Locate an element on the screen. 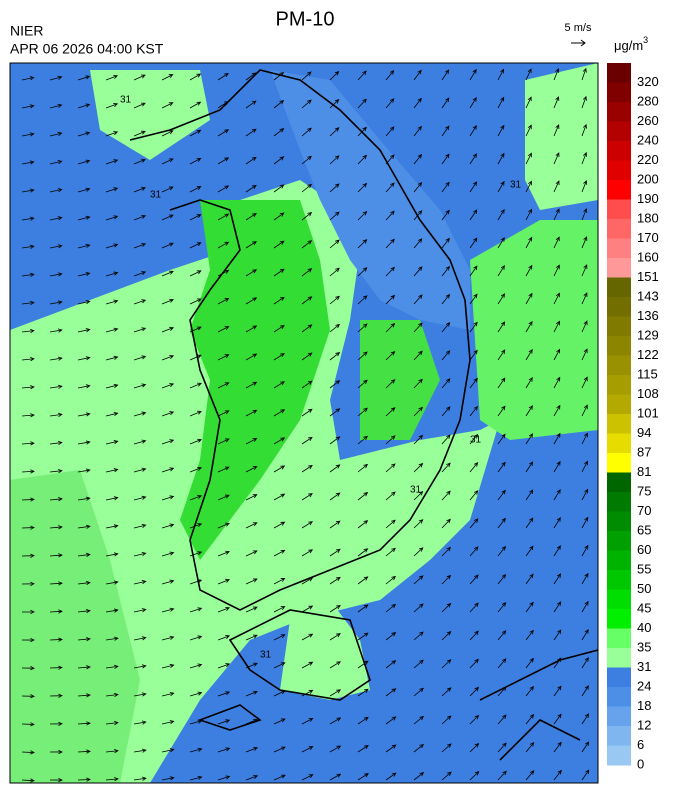  colorbar-label: 87 is located at coordinates (644, 451).